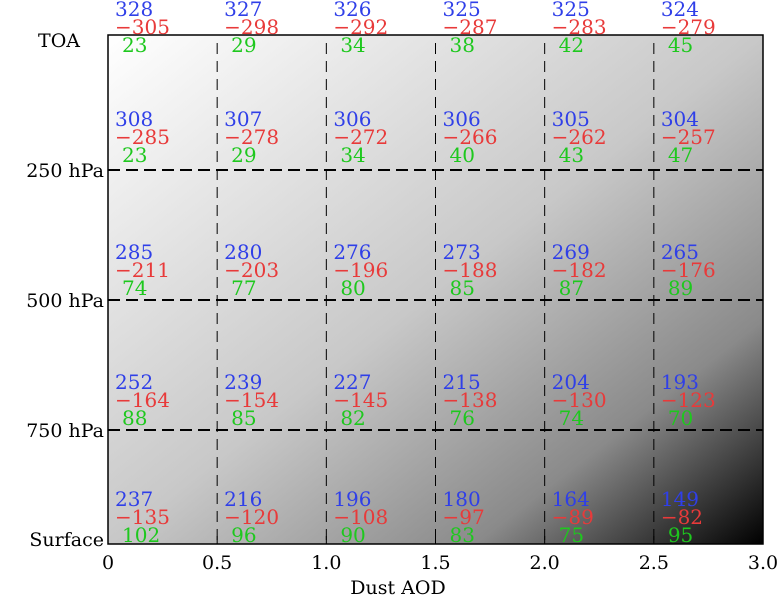 The height and width of the screenshot is (597, 780). Describe the element at coordinates (251, 27) in the screenshot. I see `data-label: −298` at that location.